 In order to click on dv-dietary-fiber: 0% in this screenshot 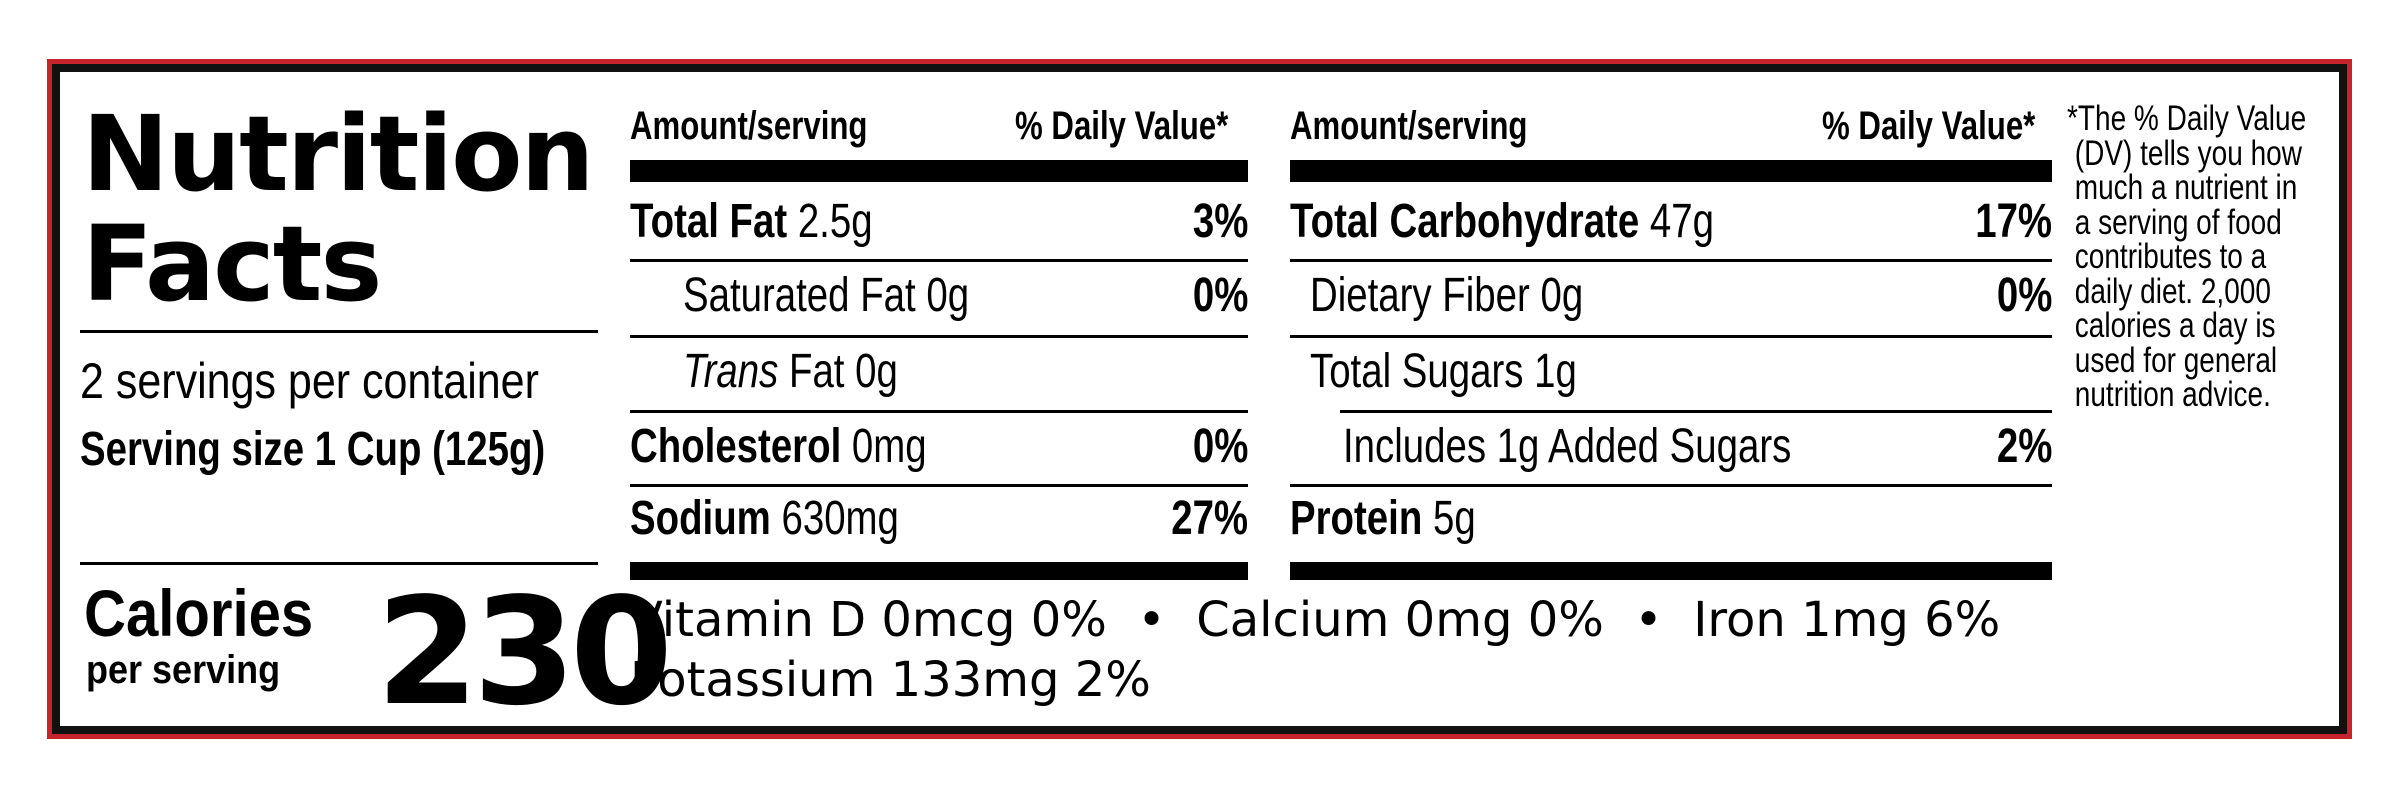, I will do `click(2024, 295)`.